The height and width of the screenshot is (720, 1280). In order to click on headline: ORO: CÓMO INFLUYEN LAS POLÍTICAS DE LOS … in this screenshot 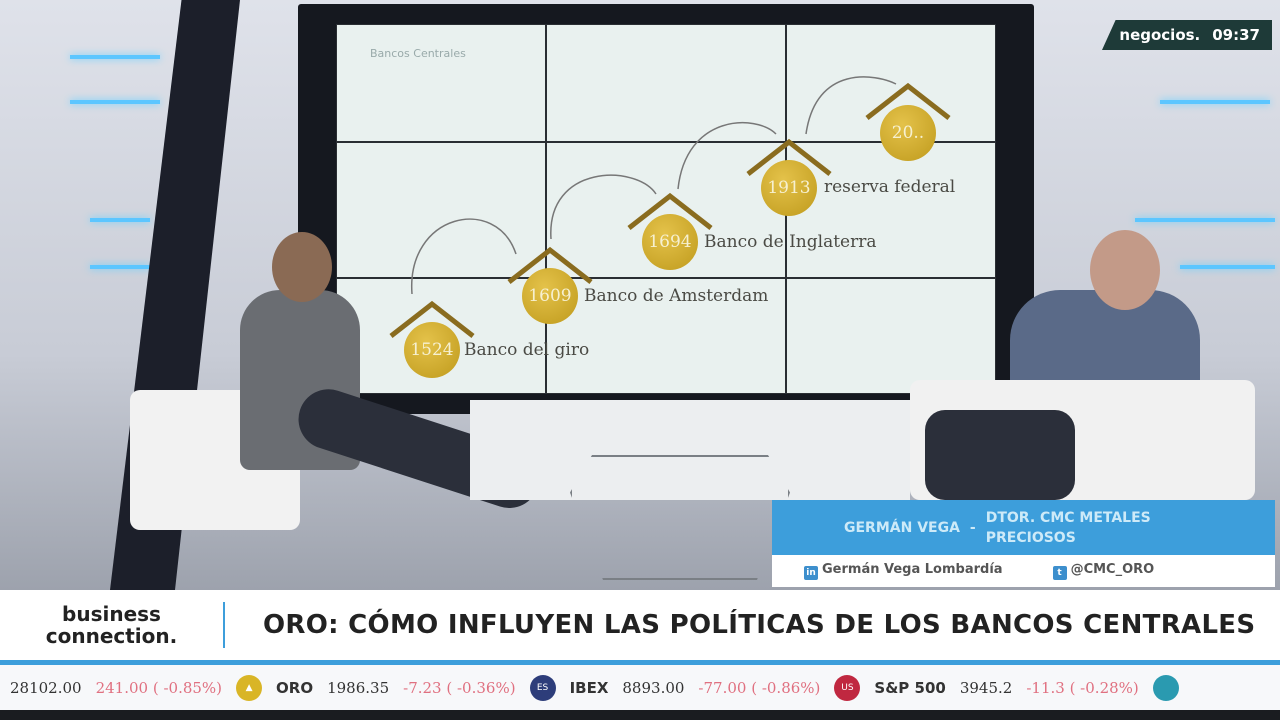, I will do `click(759, 625)`.